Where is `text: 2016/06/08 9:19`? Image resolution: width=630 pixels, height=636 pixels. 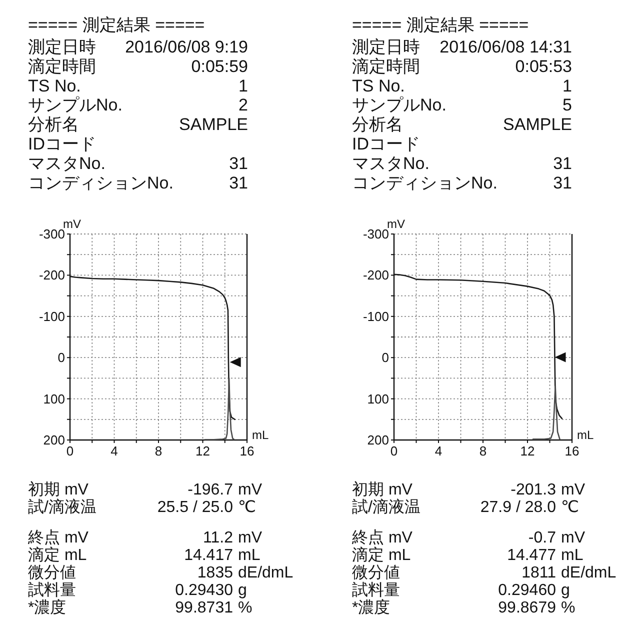
text: 2016/06/08 9:19 is located at coordinates (186, 47).